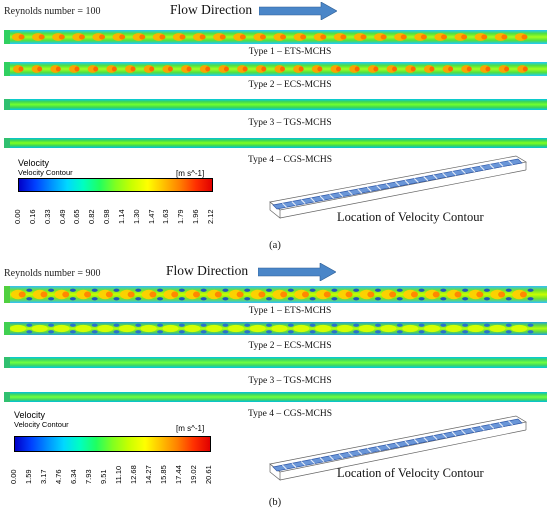 Image resolution: width=550 pixels, height=512 pixels. What do you see at coordinates (410, 217) in the screenshot?
I see `location-label-a: Location of Velocity Contour` at bounding box center [410, 217].